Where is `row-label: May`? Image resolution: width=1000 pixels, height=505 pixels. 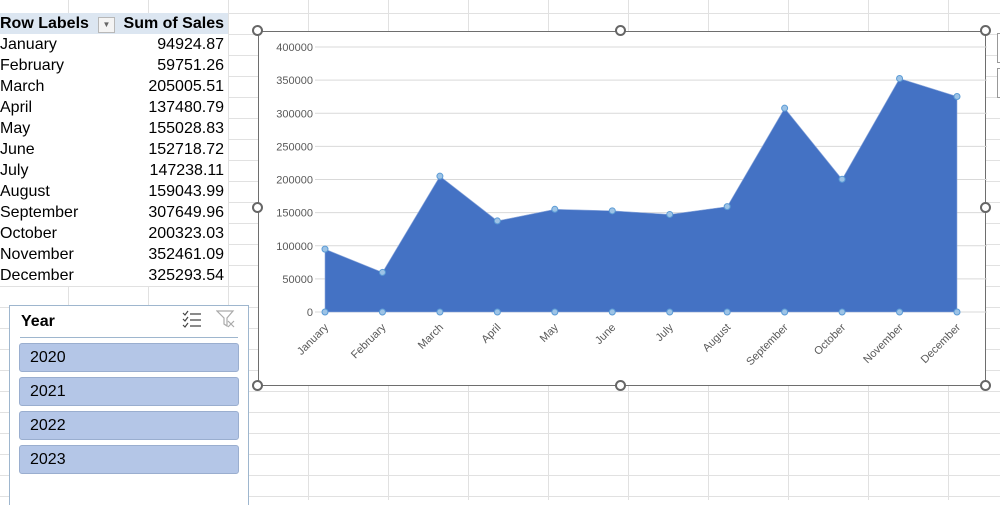
row-label: May is located at coordinates (15, 128).